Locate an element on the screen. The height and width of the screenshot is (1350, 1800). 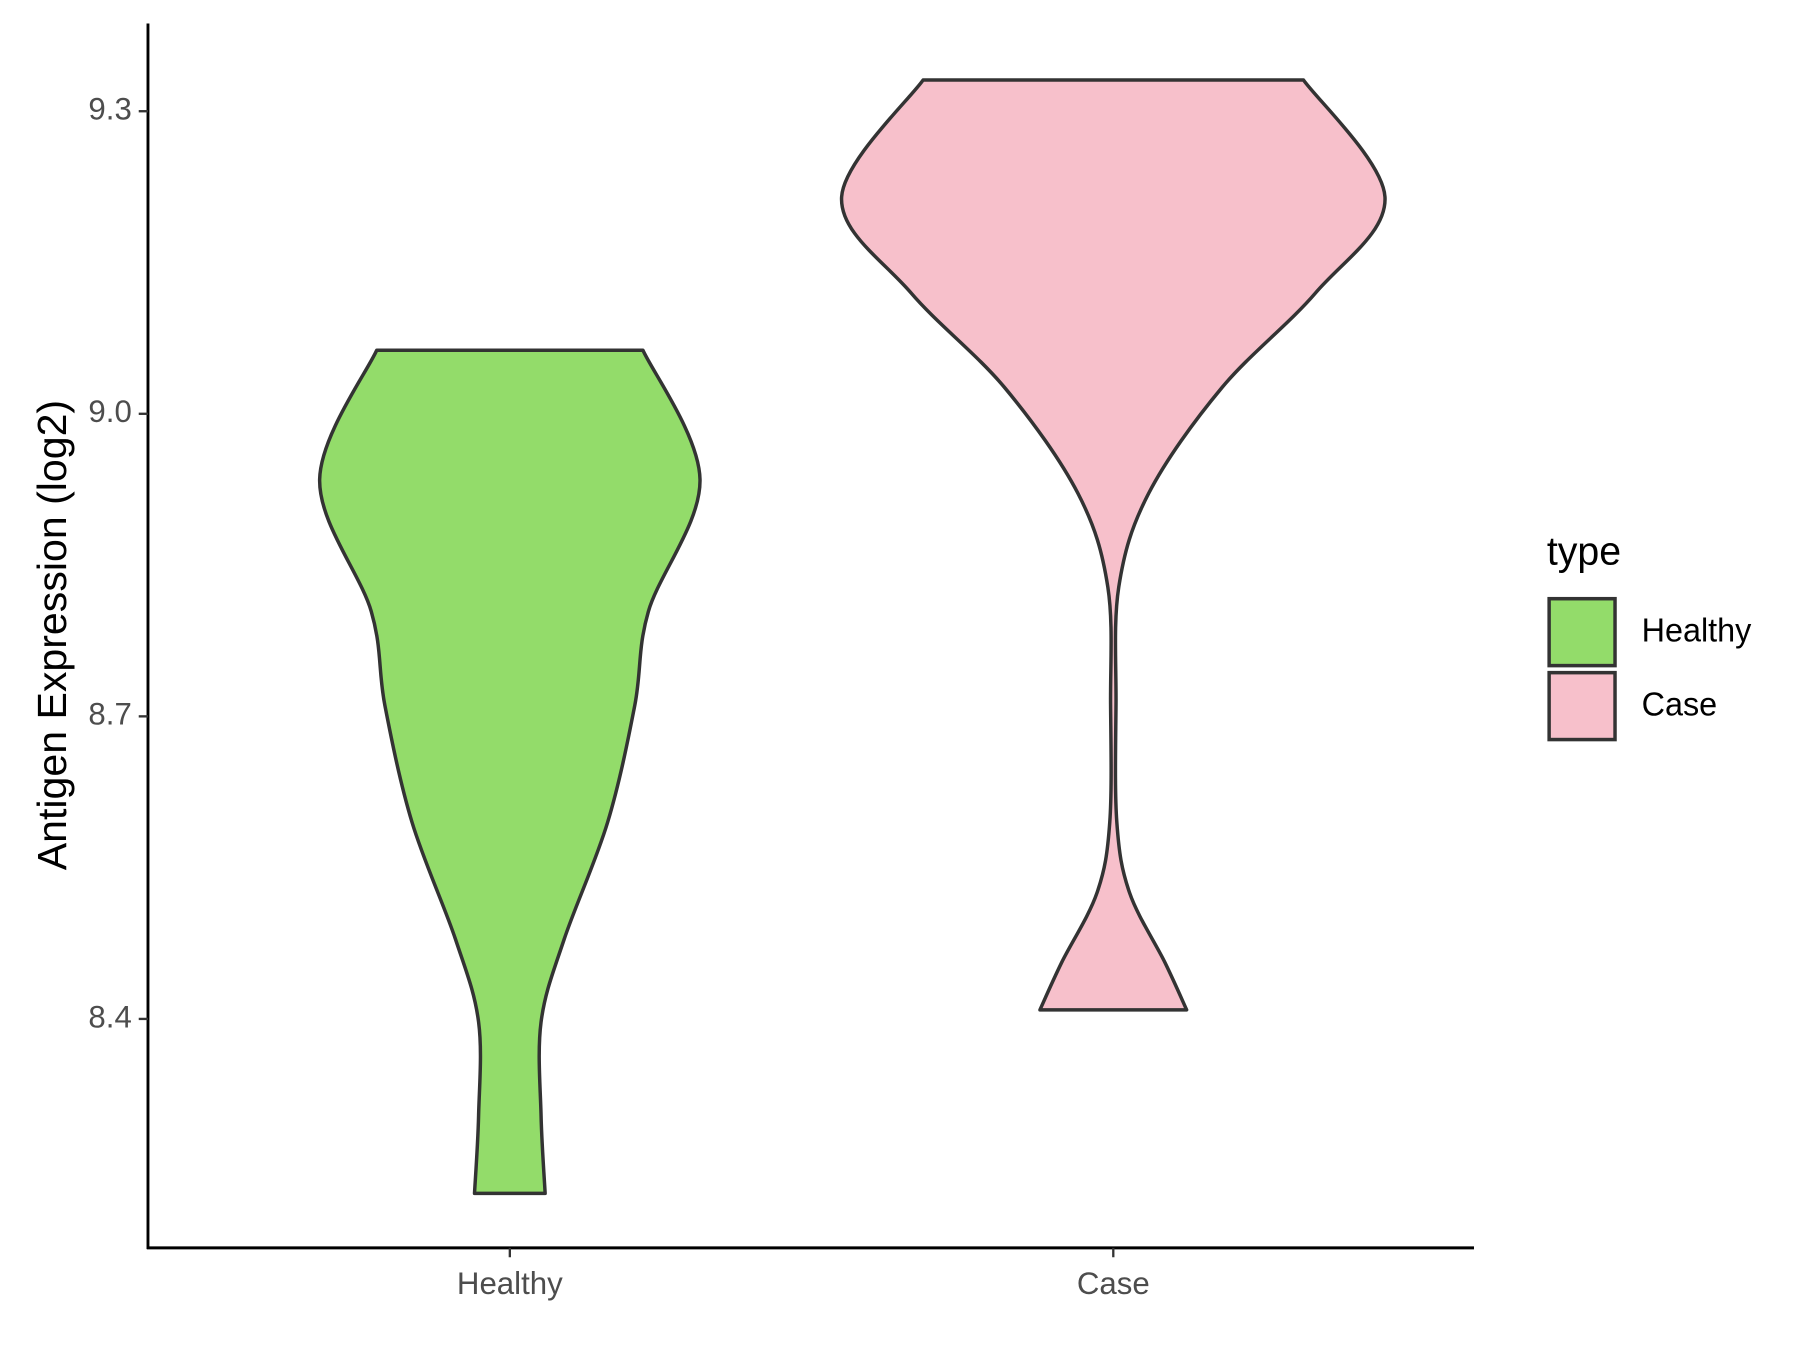
legend-title: type is located at coordinates (1584, 551).